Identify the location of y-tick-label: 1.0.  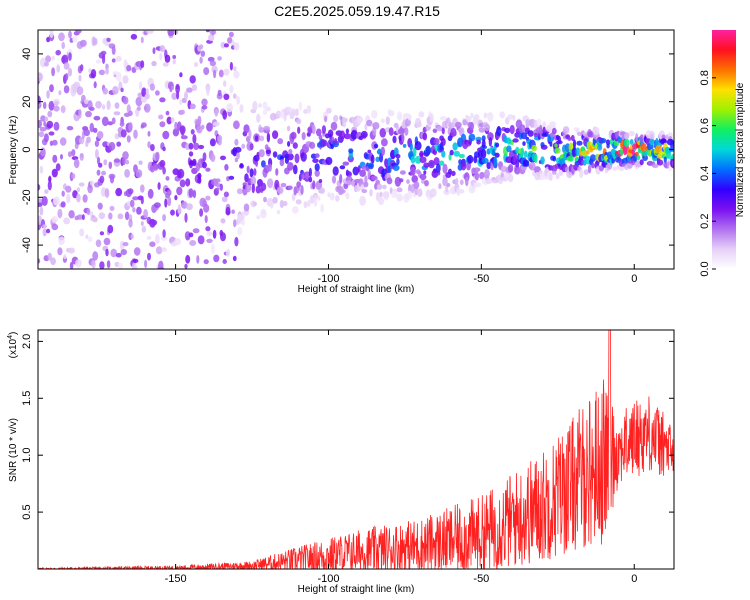
(27, 455).